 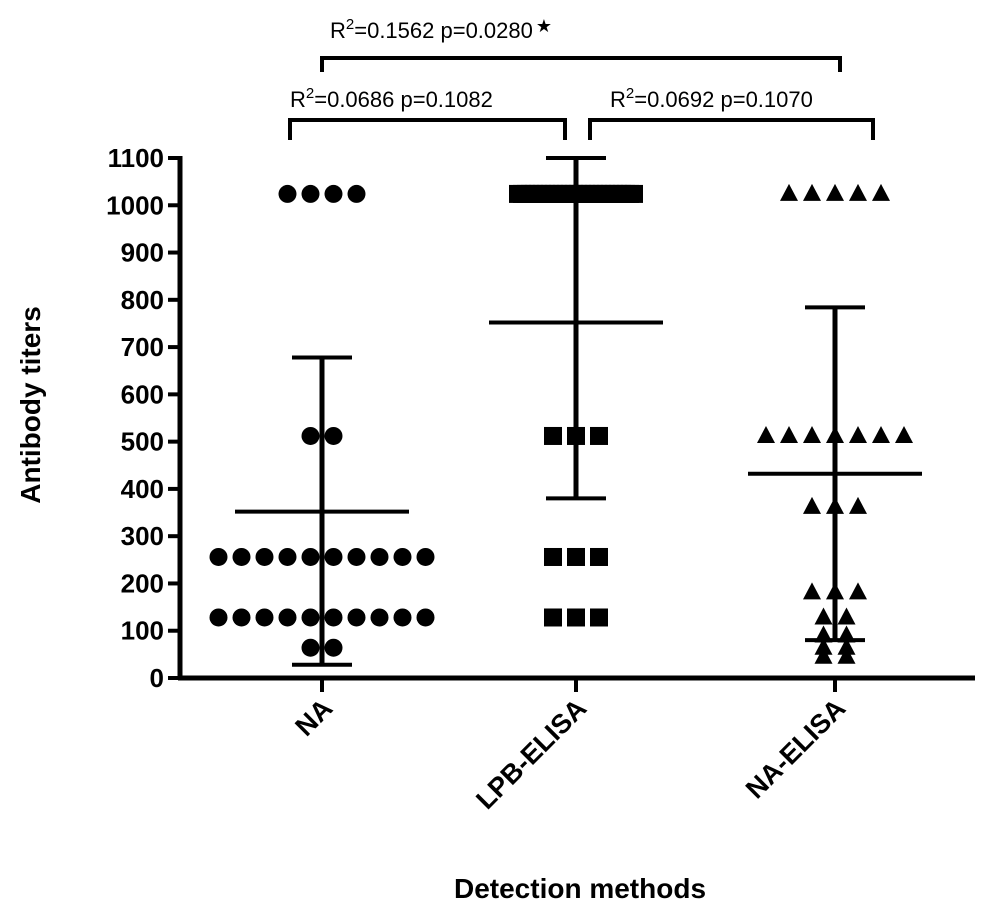 What do you see at coordinates (580, 888) in the screenshot?
I see `x-axis-title: Detection methods` at bounding box center [580, 888].